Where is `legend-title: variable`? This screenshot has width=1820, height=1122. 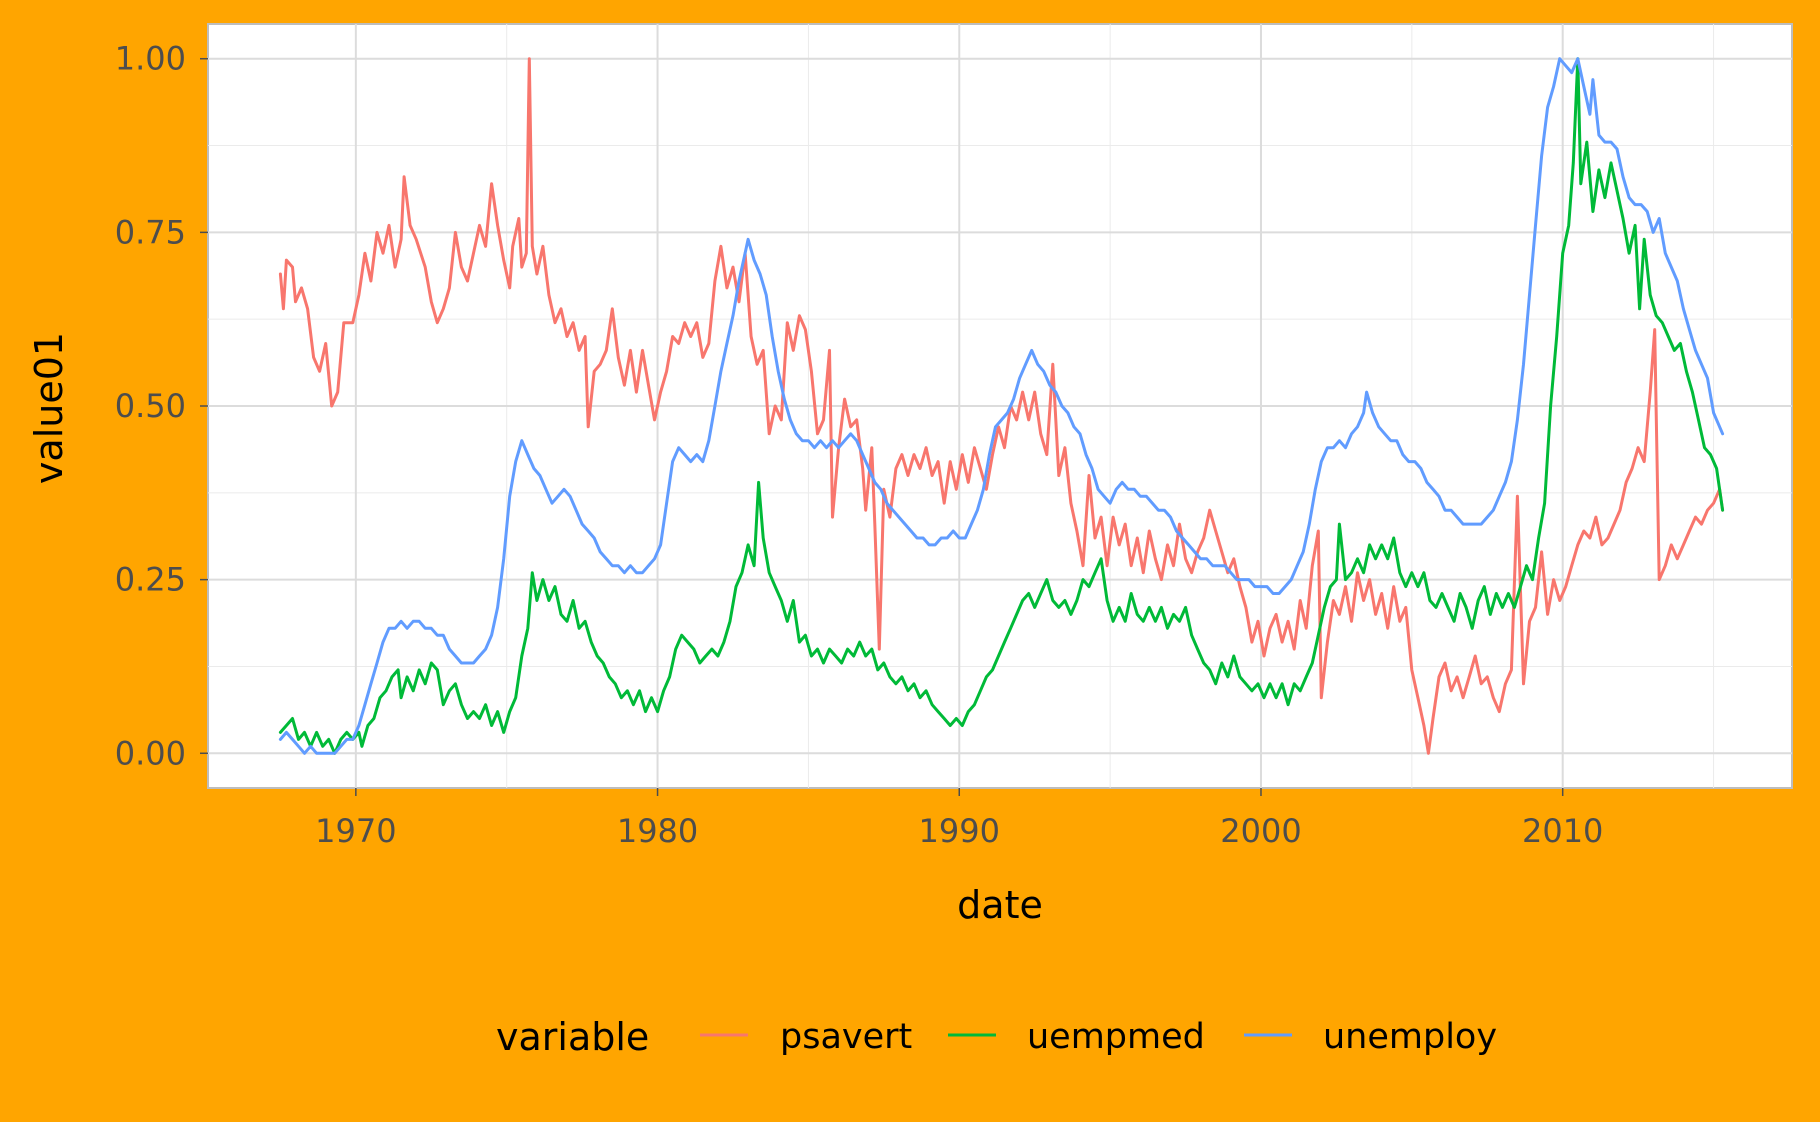 legend-title: variable is located at coordinates (572, 1037).